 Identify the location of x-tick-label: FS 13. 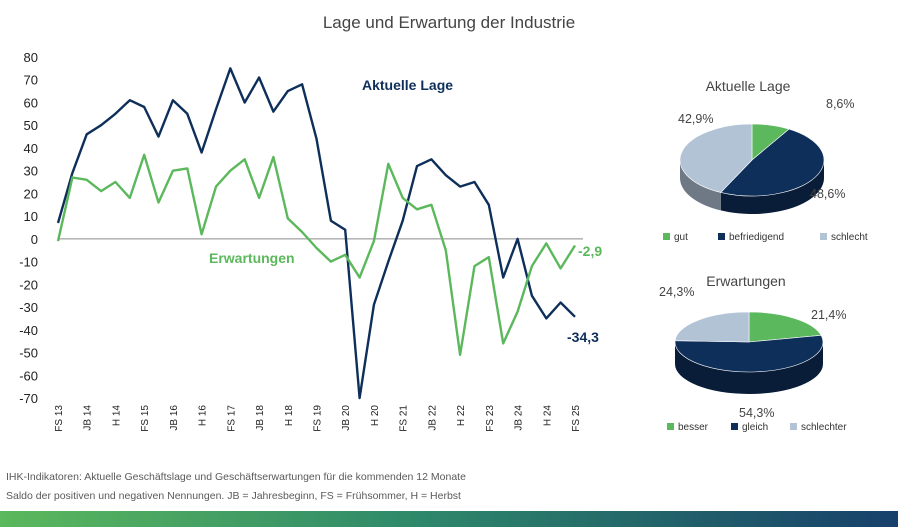
(59, 418).